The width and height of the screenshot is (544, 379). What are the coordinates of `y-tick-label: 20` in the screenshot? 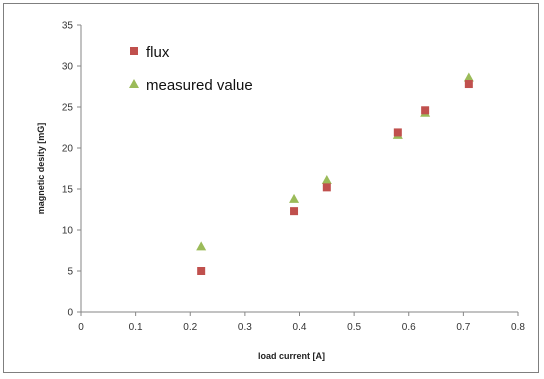 It's located at (68, 149).